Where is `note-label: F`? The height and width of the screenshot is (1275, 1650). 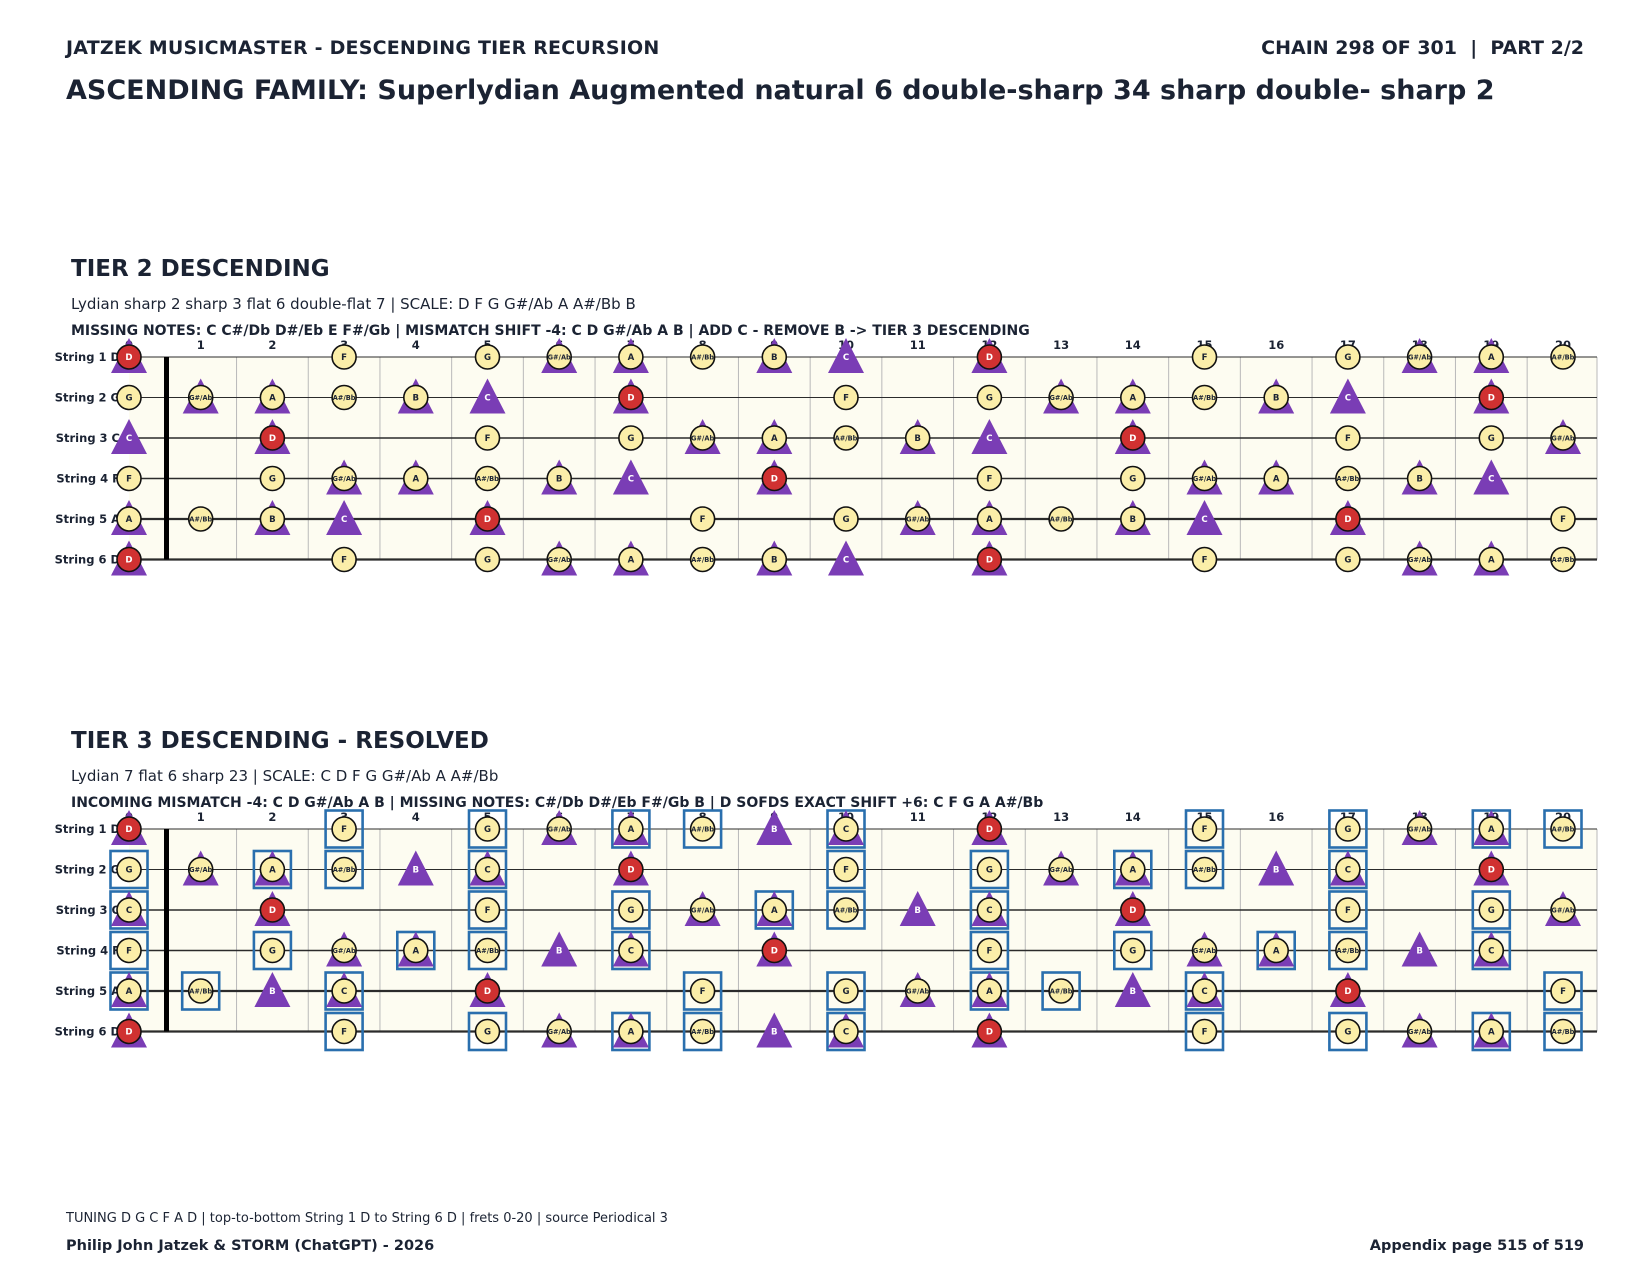
note-label: F is located at coordinates (488, 439).